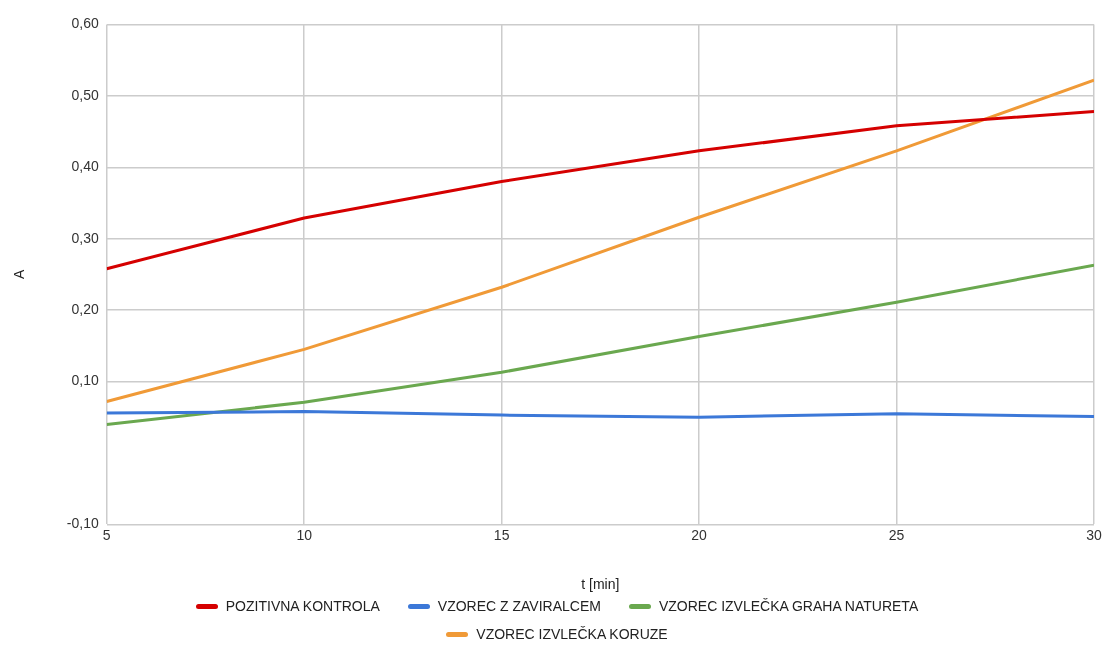 The image size is (1114, 657). Describe the element at coordinates (304, 534) in the screenshot. I see `x-tick-label: 10` at that location.